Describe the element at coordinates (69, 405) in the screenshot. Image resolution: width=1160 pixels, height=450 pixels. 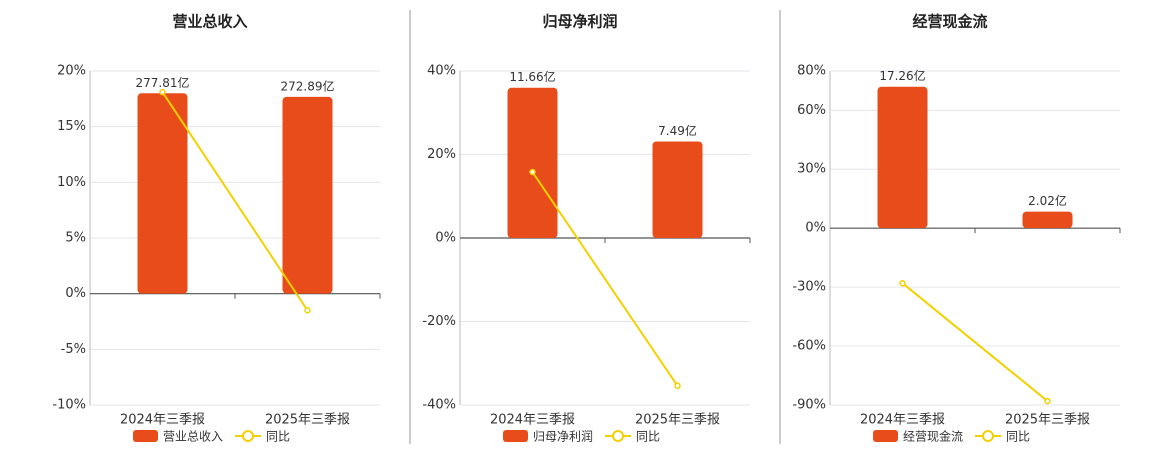
I see `y-tick-label: -10%` at that location.